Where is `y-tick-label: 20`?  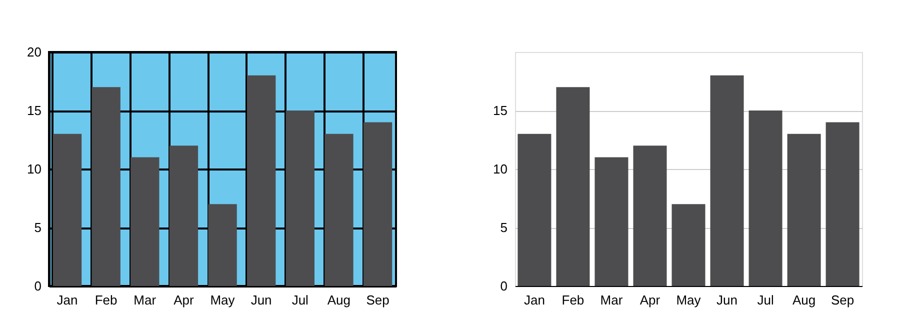 y-tick-label: 20 is located at coordinates (34, 52).